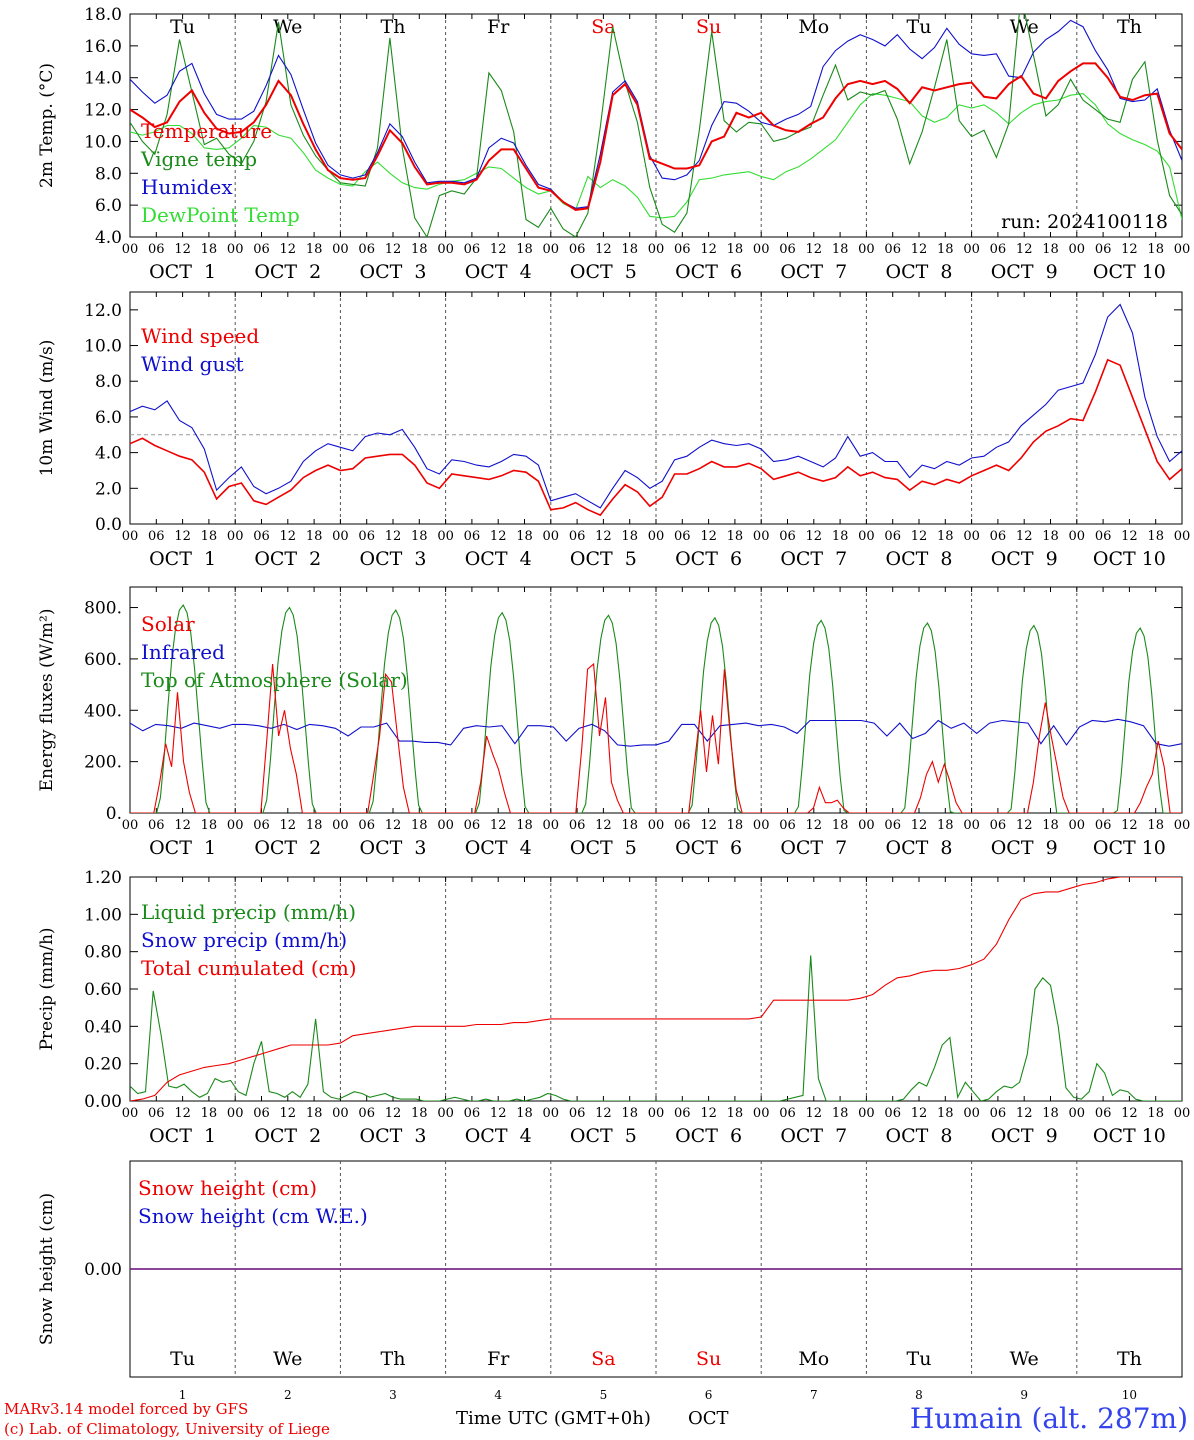 This screenshot has width=1194, height=1440. Describe the element at coordinates (288, 1395) in the screenshot. I see `day-number-label: 2` at that location.